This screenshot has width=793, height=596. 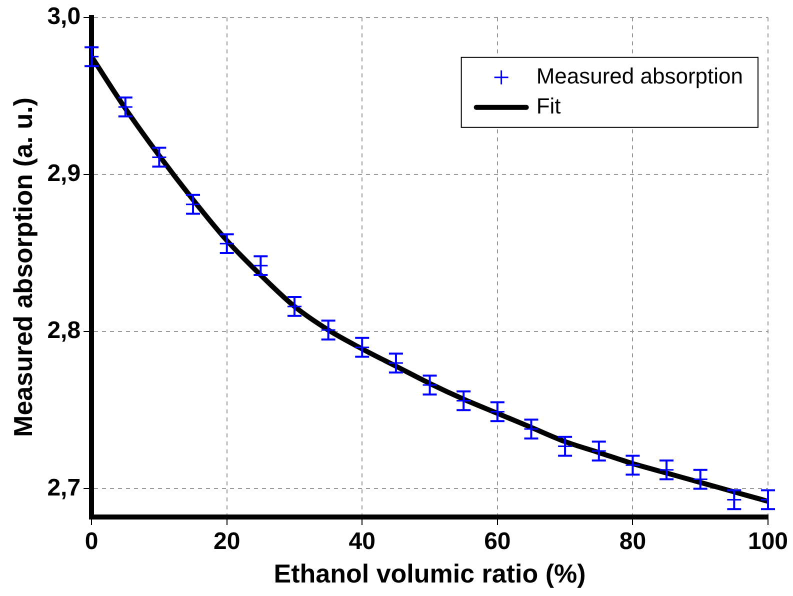 What do you see at coordinates (768, 542) in the screenshot?
I see `x-tick-label: 100` at bounding box center [768, 542].